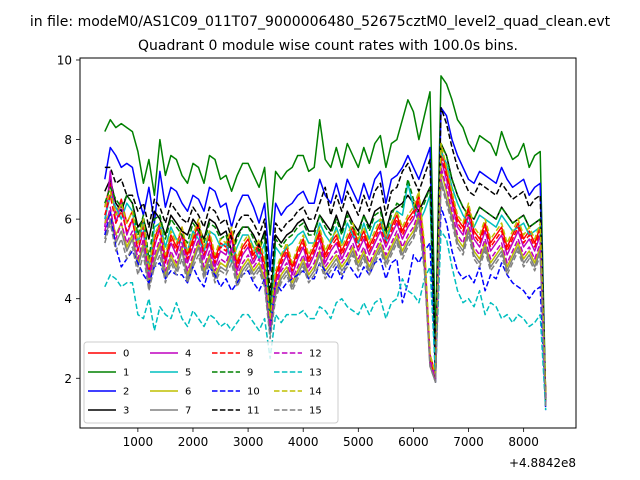 The image size is (640, 480). I want to click on legend-label-15: 15, so click(315, 411).